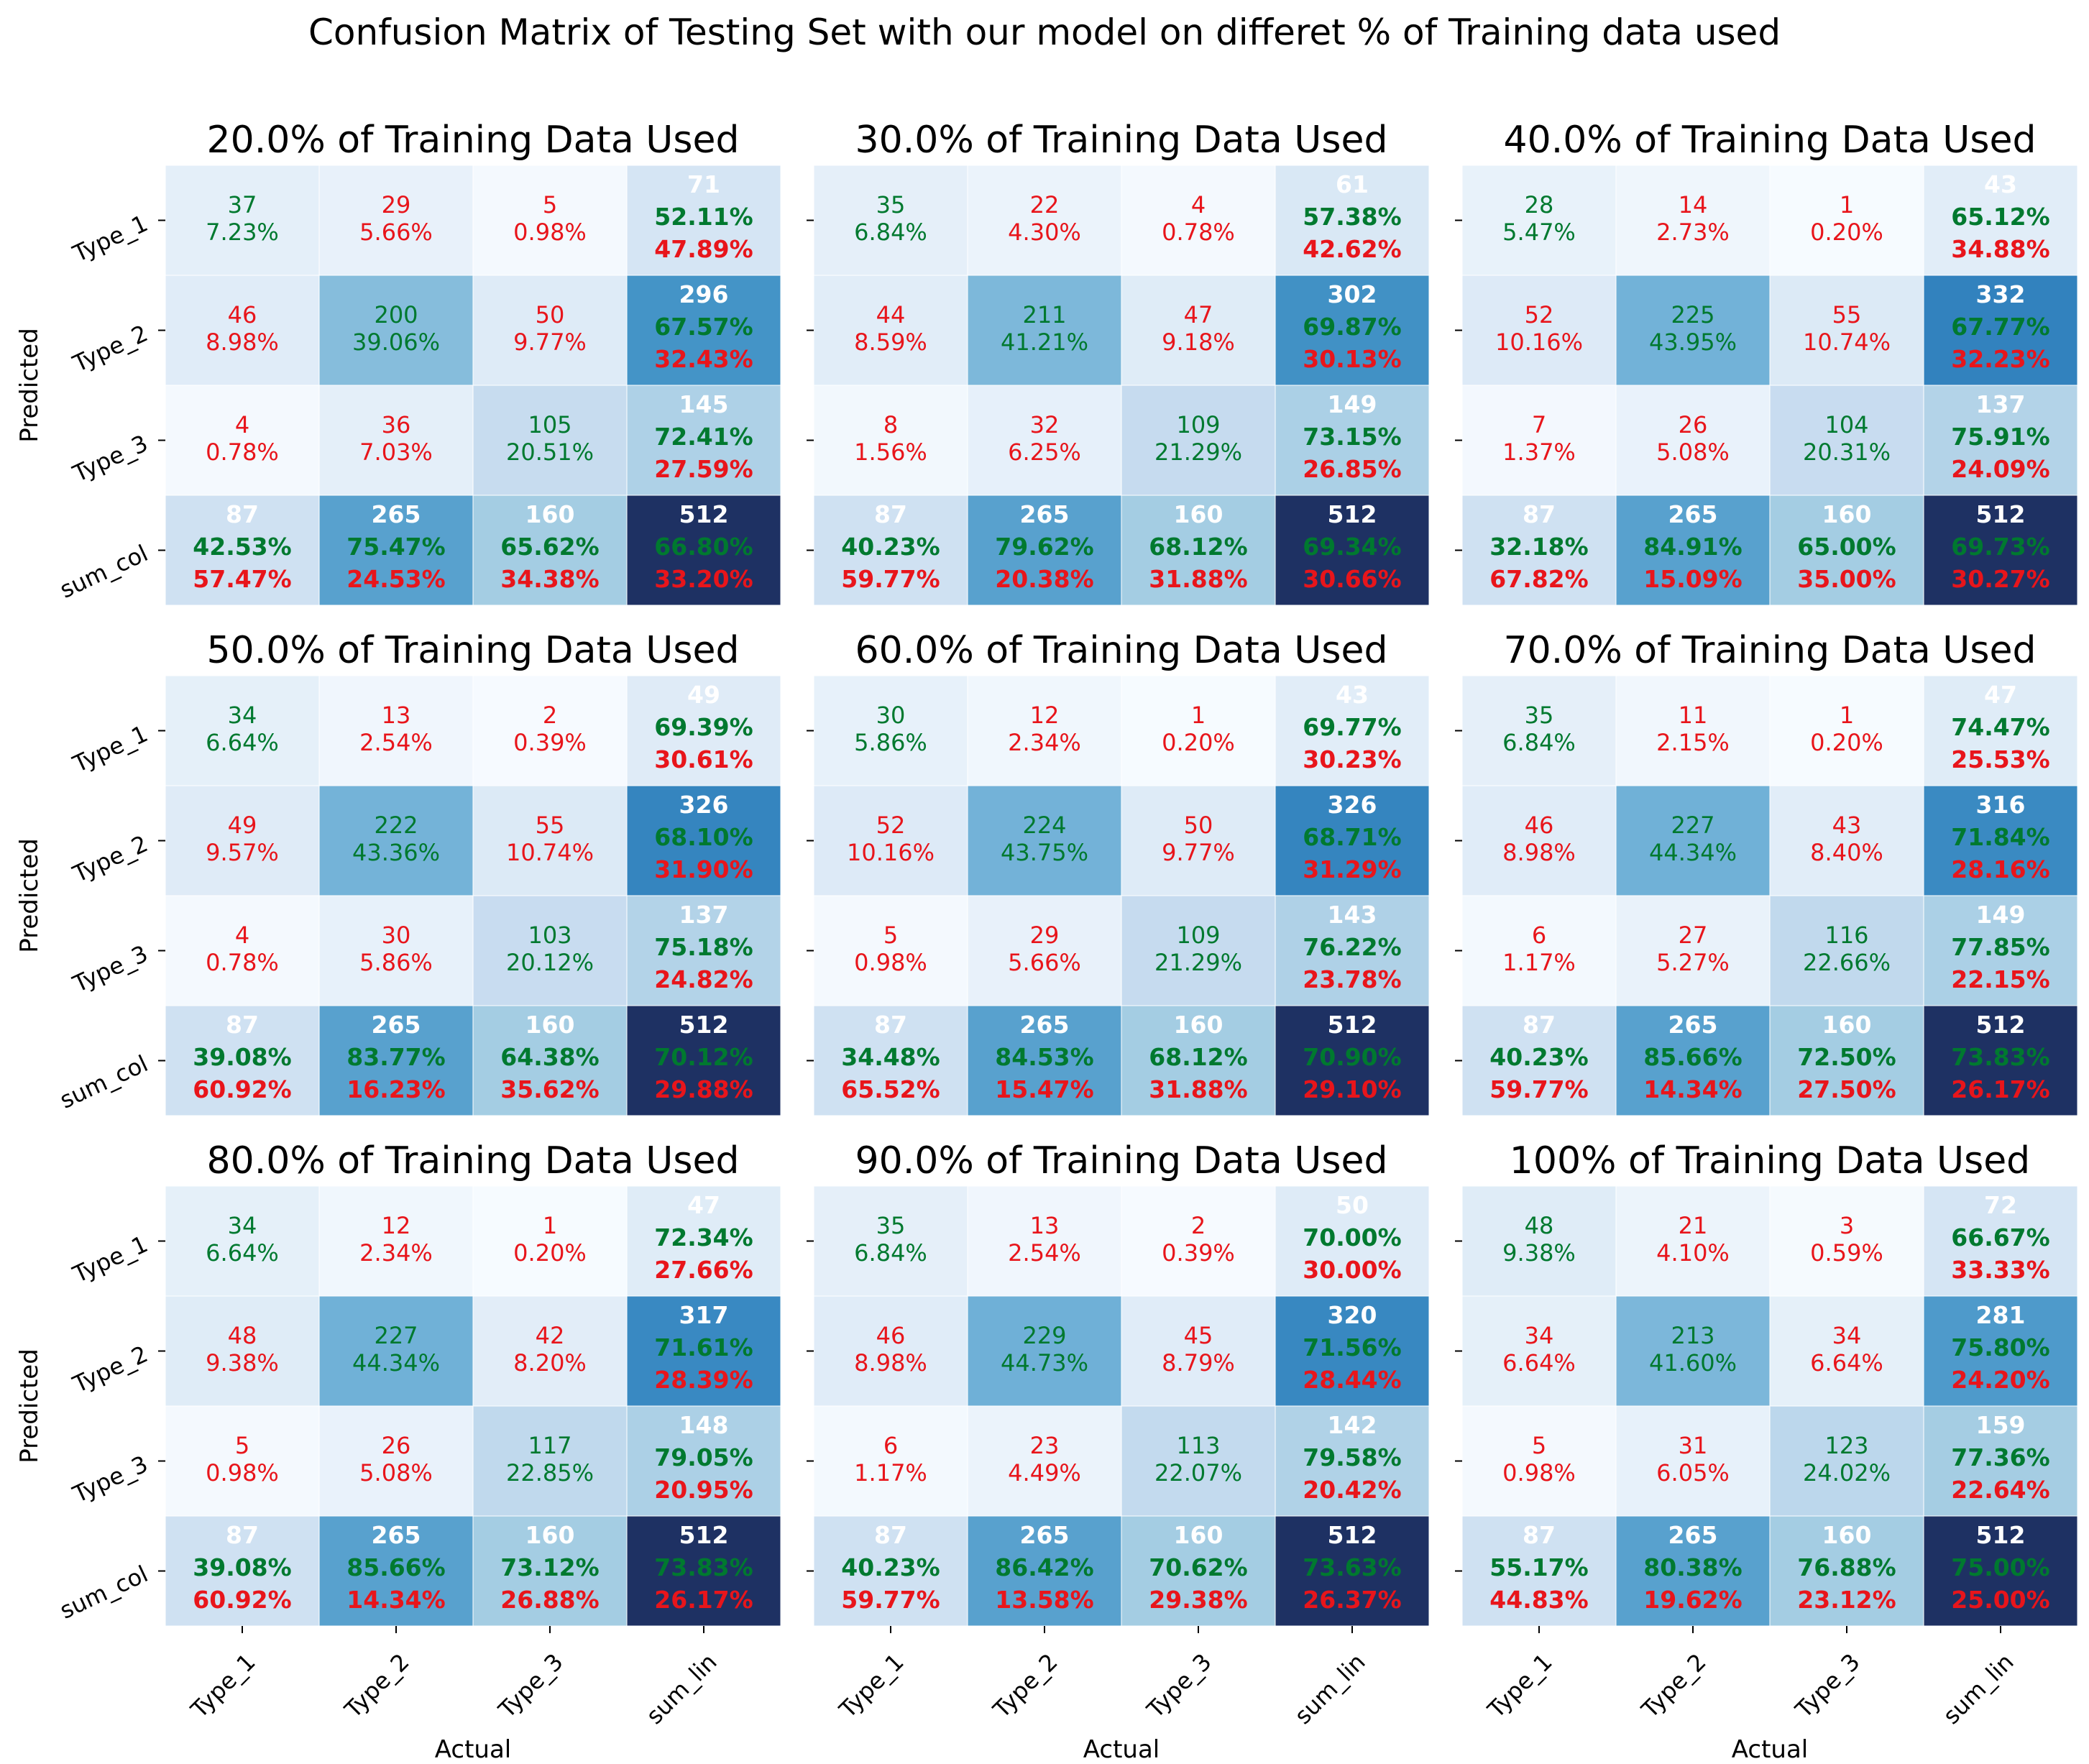 The image size is (2089, 1764). I want to click on error-percent: 26.88%, so click(550, 1600).